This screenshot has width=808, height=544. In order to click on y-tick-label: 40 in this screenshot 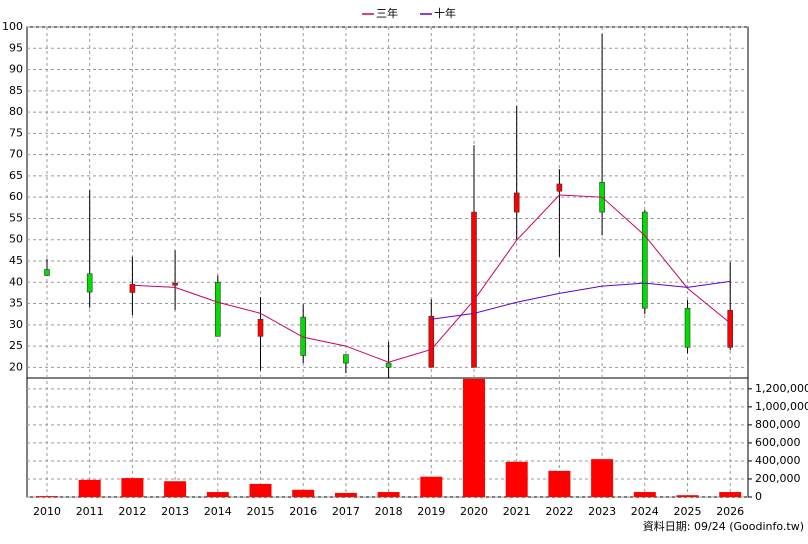, I will do `click(16, 281)`.